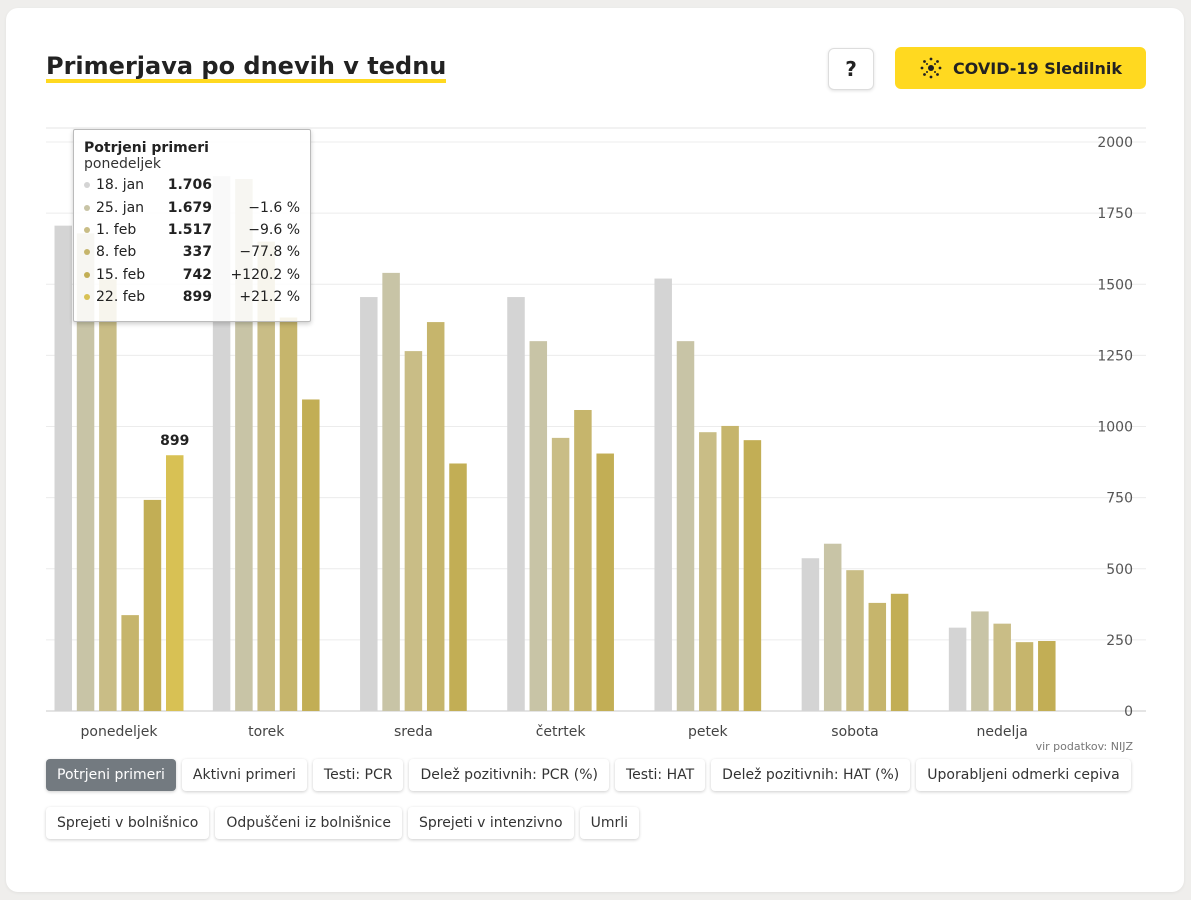 The width and height of the screenshot is (1191, 900). What do you see at coordinates (855, 640) in the screenshot?
I see `bar-sobota-1feb` at bounding box center [855, 640].